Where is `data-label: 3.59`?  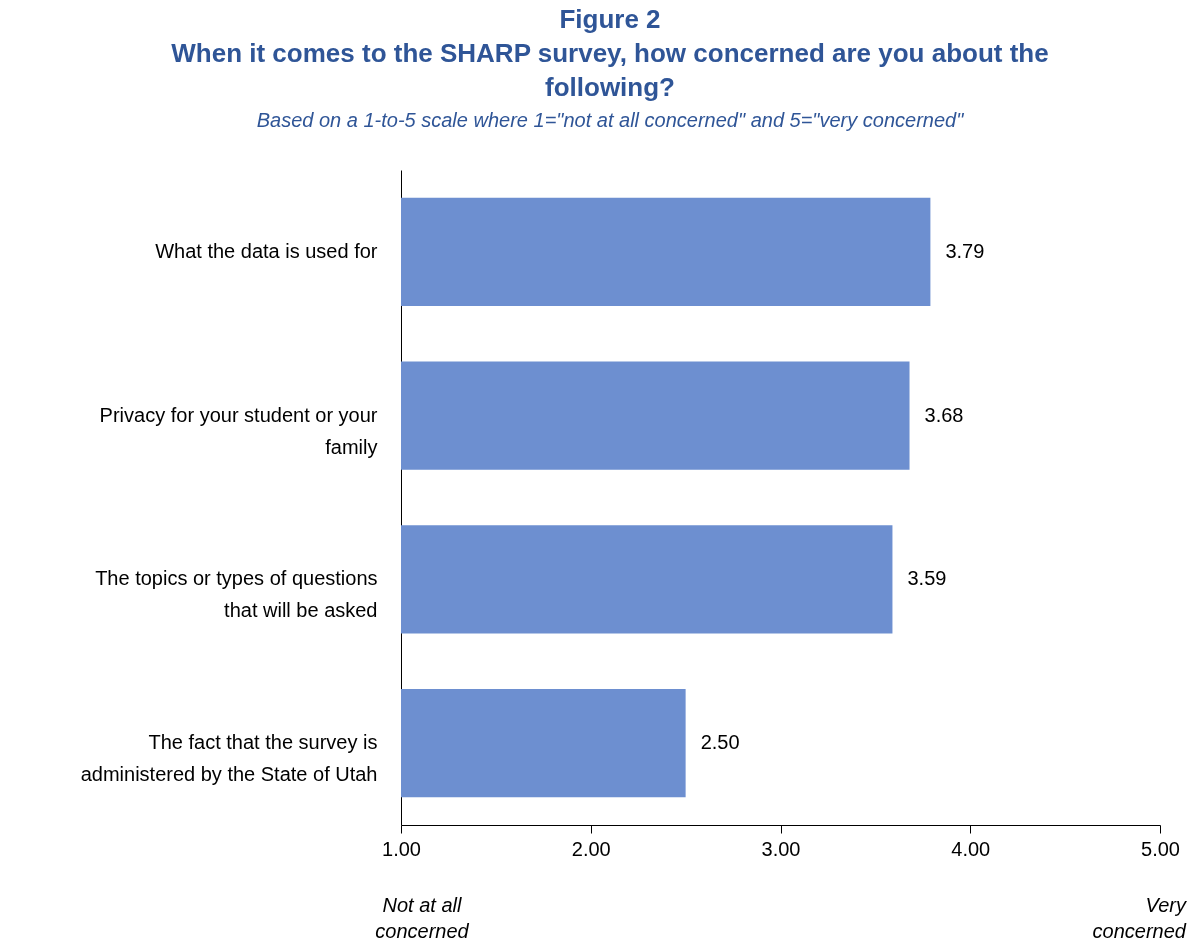
data-label: 3.59 is located at coordinates (927, 578).